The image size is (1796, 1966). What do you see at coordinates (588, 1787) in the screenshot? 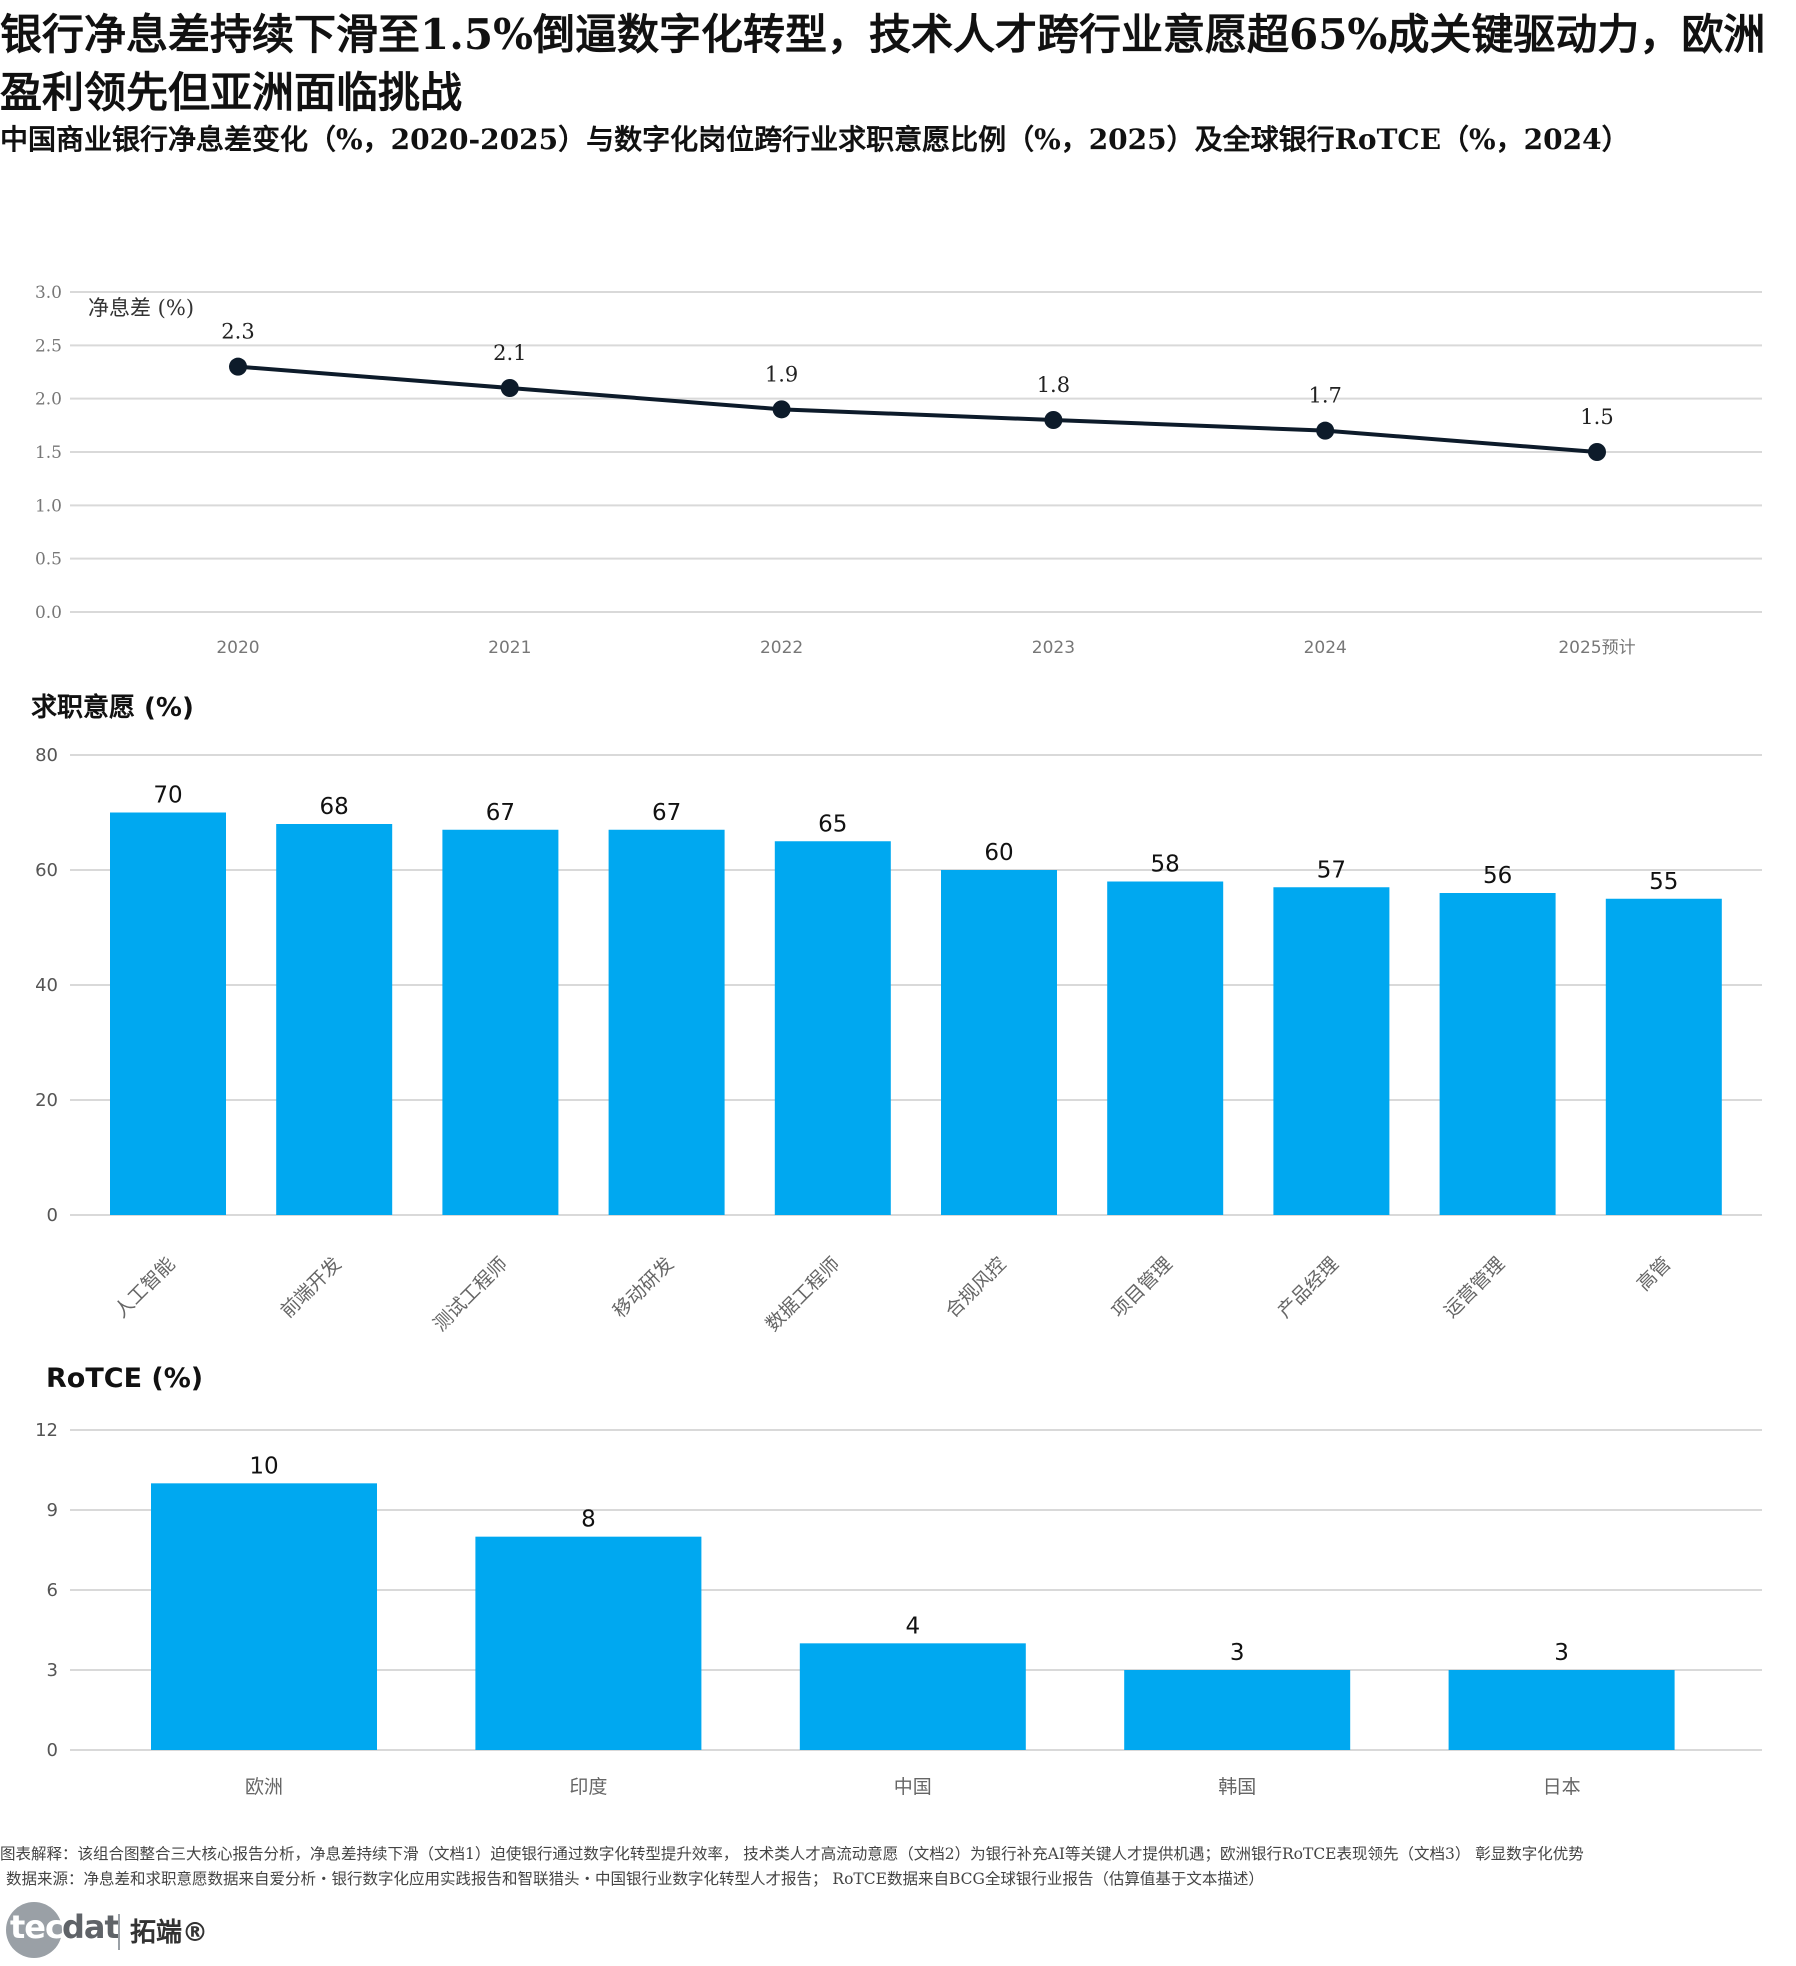
I see `x-tick-label: 印度` at bounding box center [588, 1787].